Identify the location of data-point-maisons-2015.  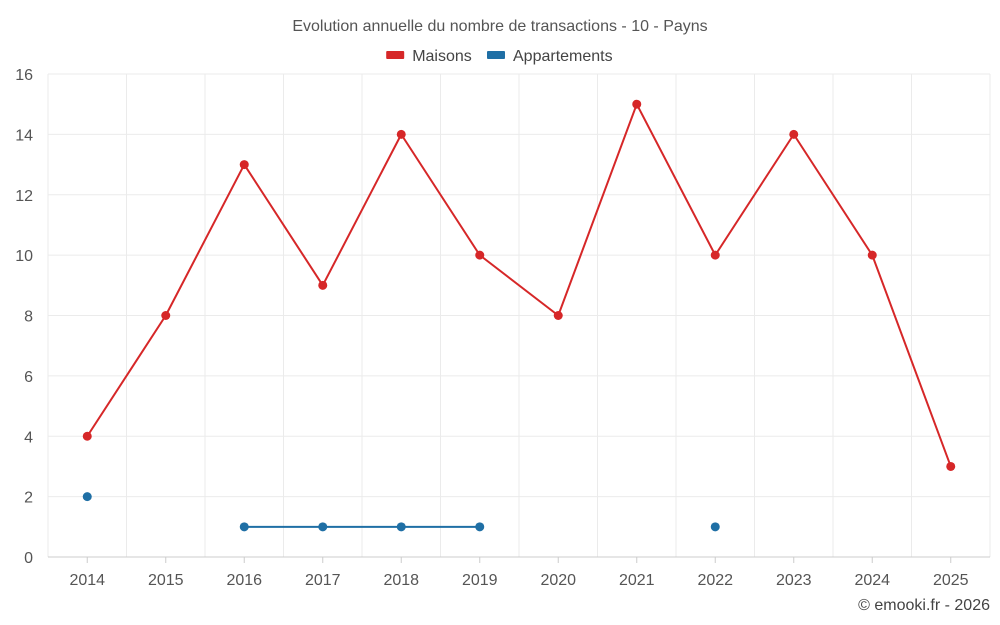
(166, 315).